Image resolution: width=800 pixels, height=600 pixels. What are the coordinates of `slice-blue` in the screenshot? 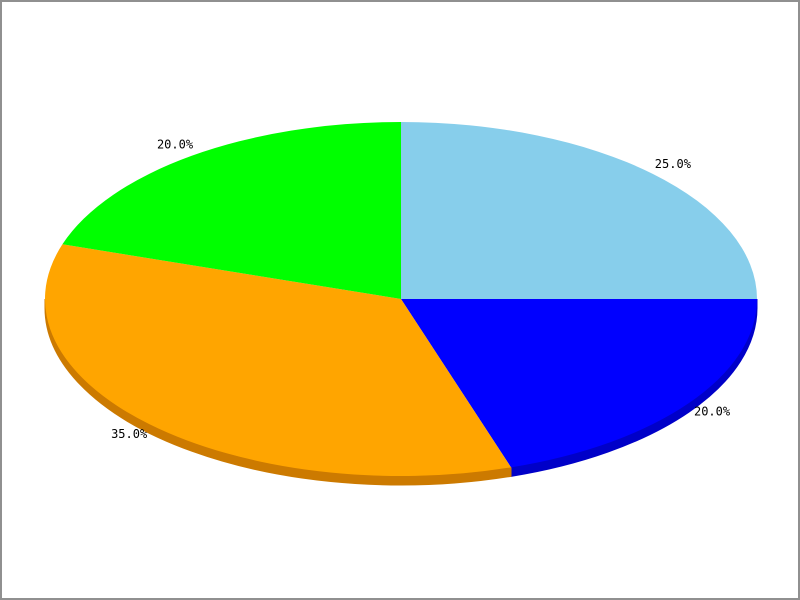 It's located at (579, 383).